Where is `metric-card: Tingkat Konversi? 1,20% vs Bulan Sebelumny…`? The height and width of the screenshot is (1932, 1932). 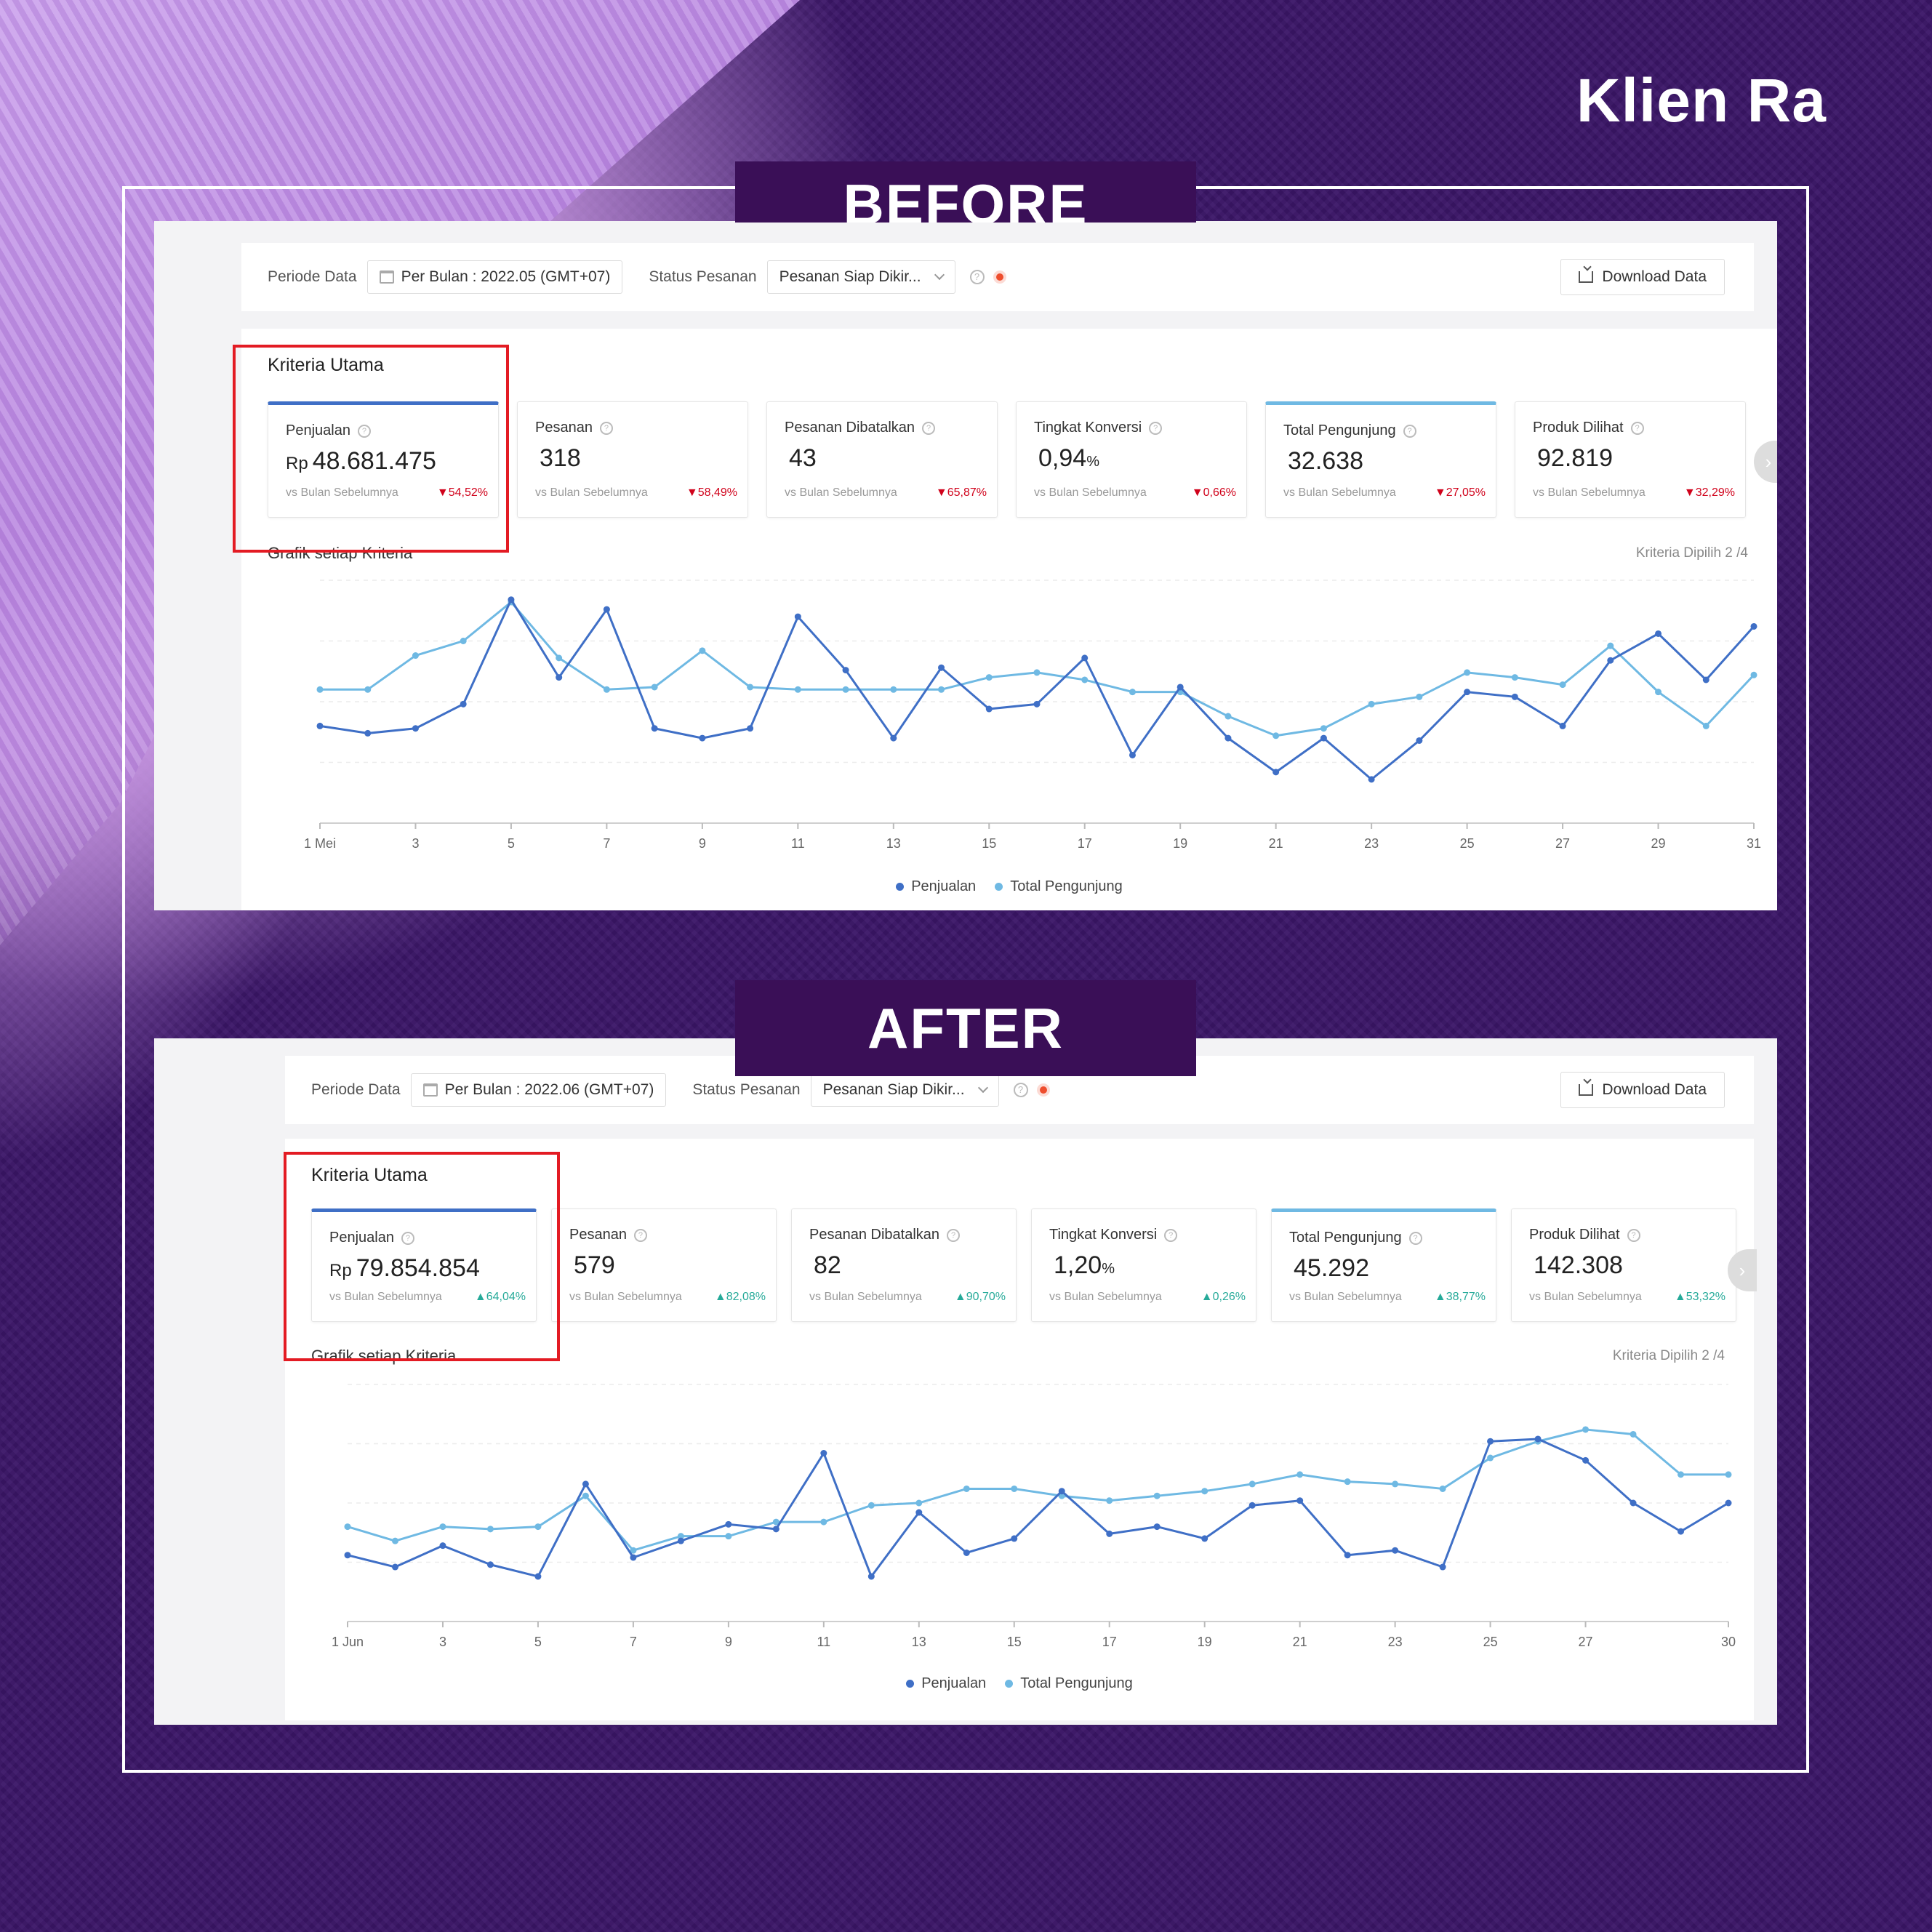 metric-card: Tingkat Konversi? 1,20% vs Bulan Sebelumny… is located at coordinates (1143, 1265).